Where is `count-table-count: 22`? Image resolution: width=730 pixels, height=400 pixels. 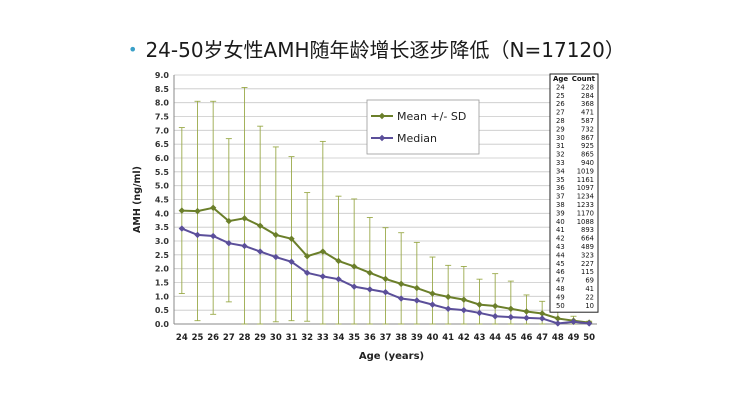 count-table-count: 22 is located at coordinates (589, 297).